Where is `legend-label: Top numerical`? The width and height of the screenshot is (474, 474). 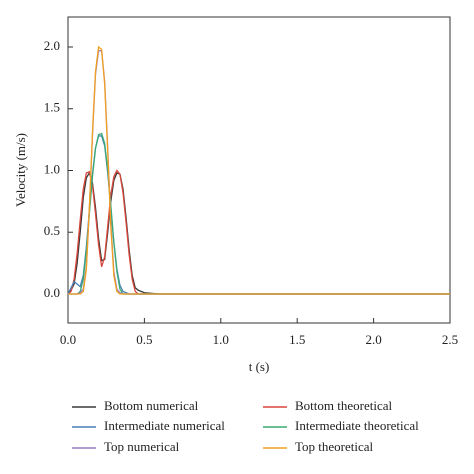 legend-label: Top numerical is located at coordinates (142, 446).